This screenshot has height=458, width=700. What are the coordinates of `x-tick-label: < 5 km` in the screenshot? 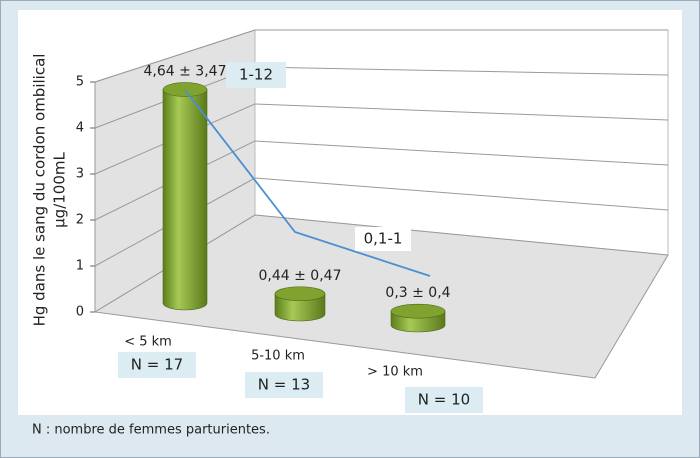 It's located at (148, 342).